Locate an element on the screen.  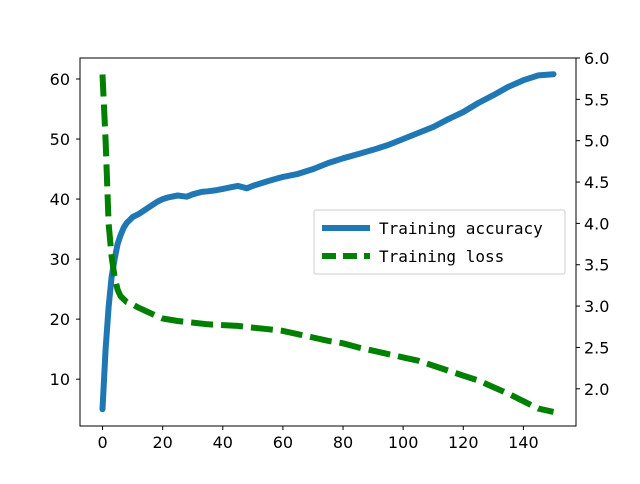
y-right-tick-label: 4.5 is located at coordinates (596, 182).